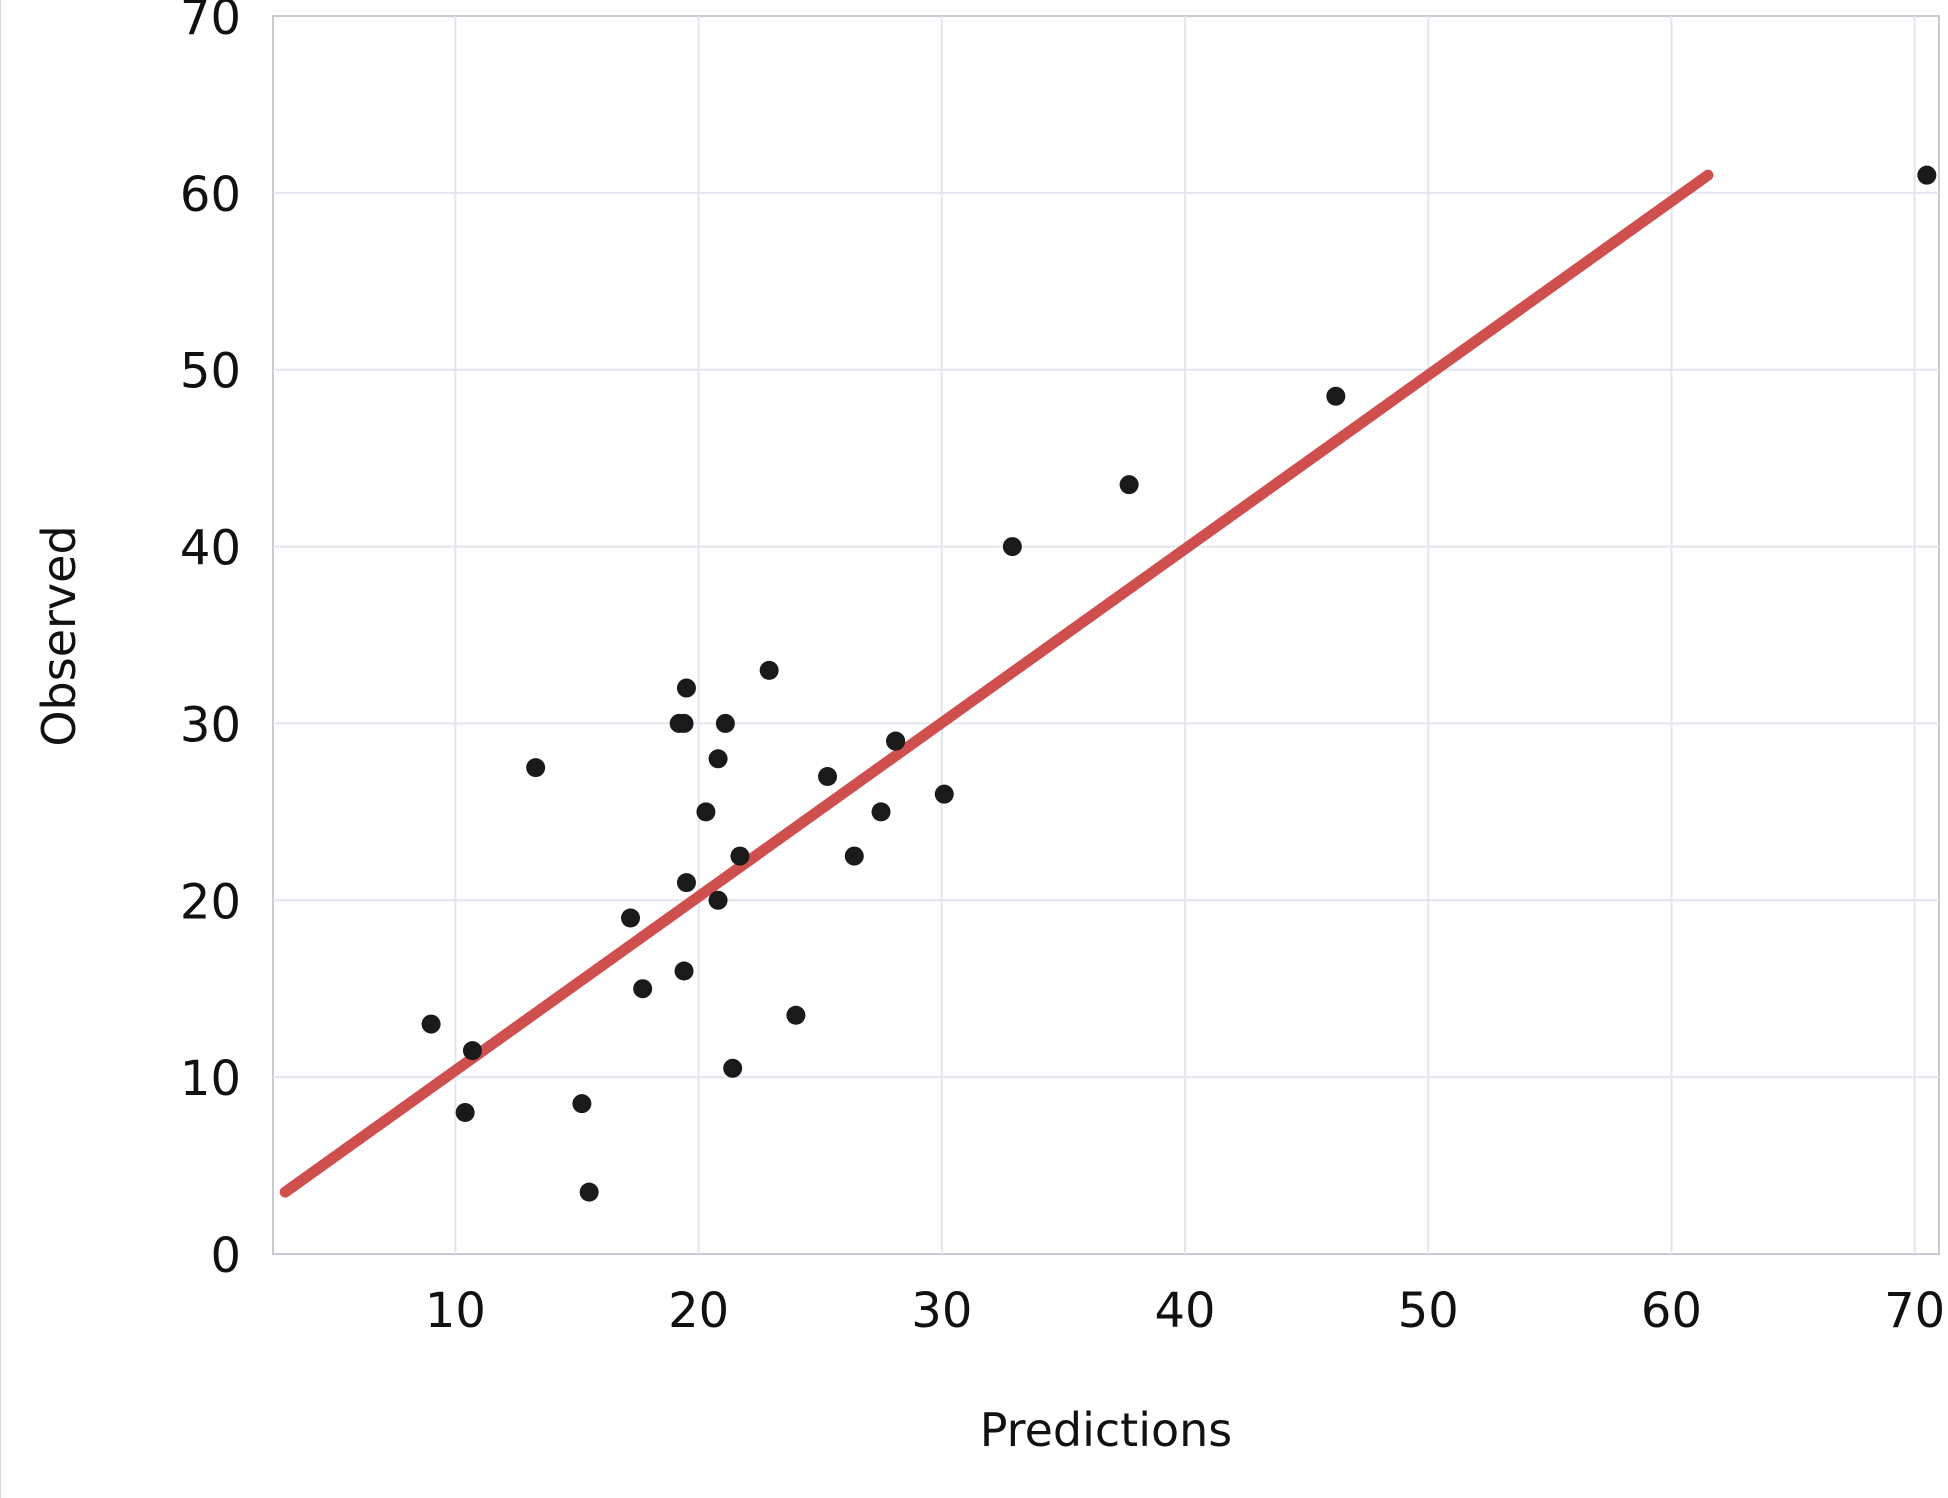  Describe the element at coordinates (1914, 1311) in the screenshot. I see `x-tick-label: 70` at that location.